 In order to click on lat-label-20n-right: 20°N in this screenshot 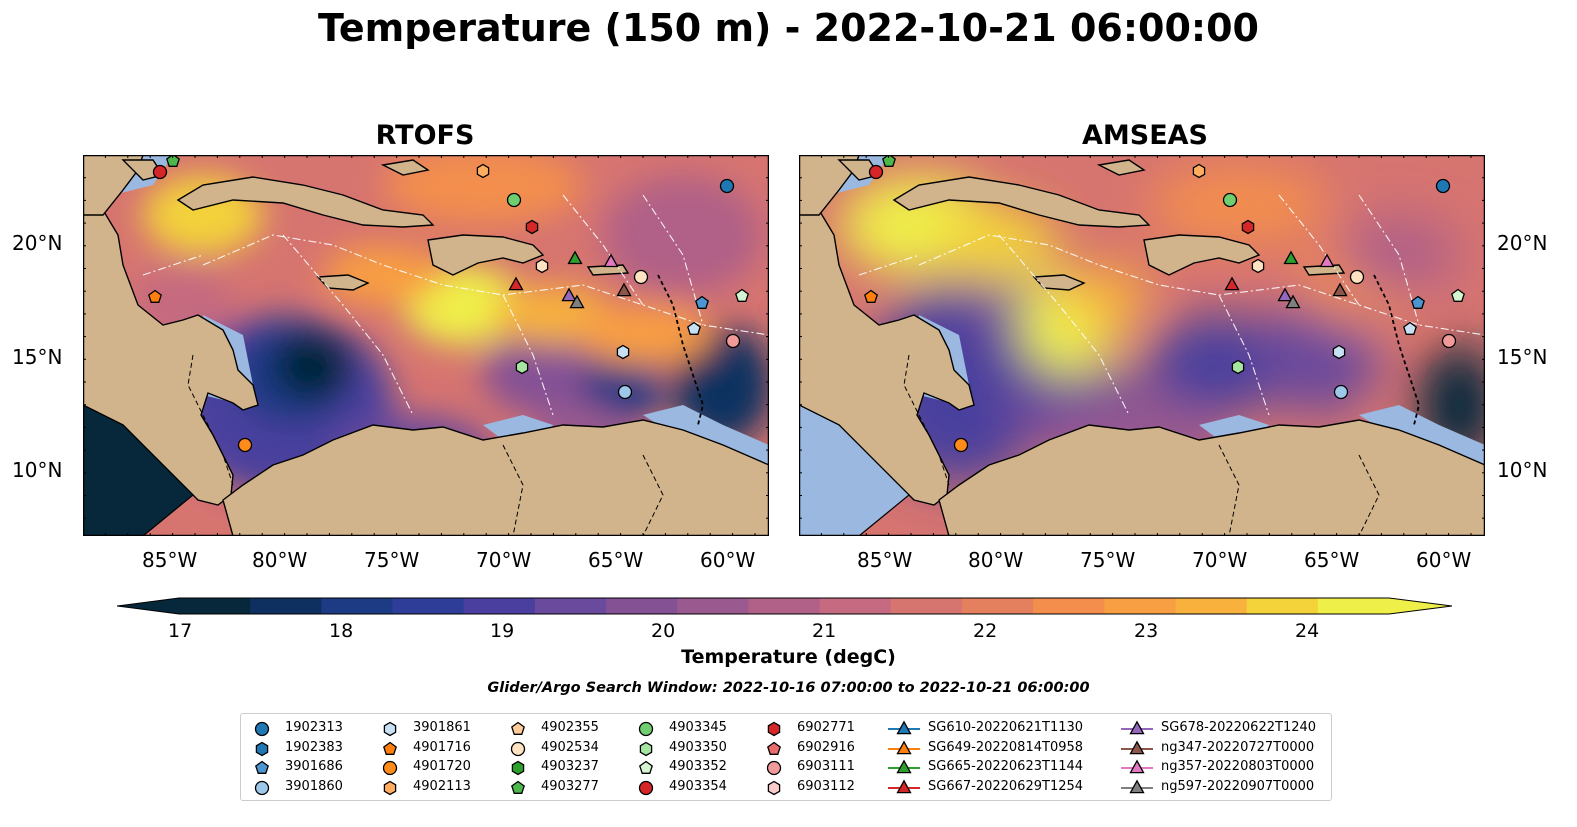, I will do `click(1522, 243)`.